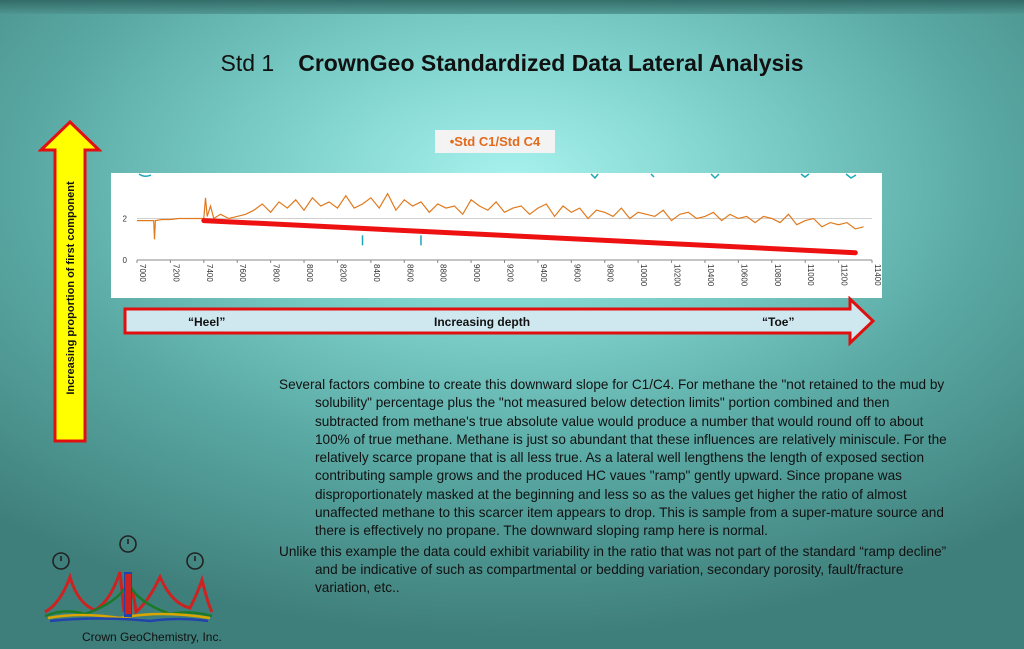 This screenshot has width=1024, height=649. I want to click on x-tick-label: 9800, so click(610, 273).